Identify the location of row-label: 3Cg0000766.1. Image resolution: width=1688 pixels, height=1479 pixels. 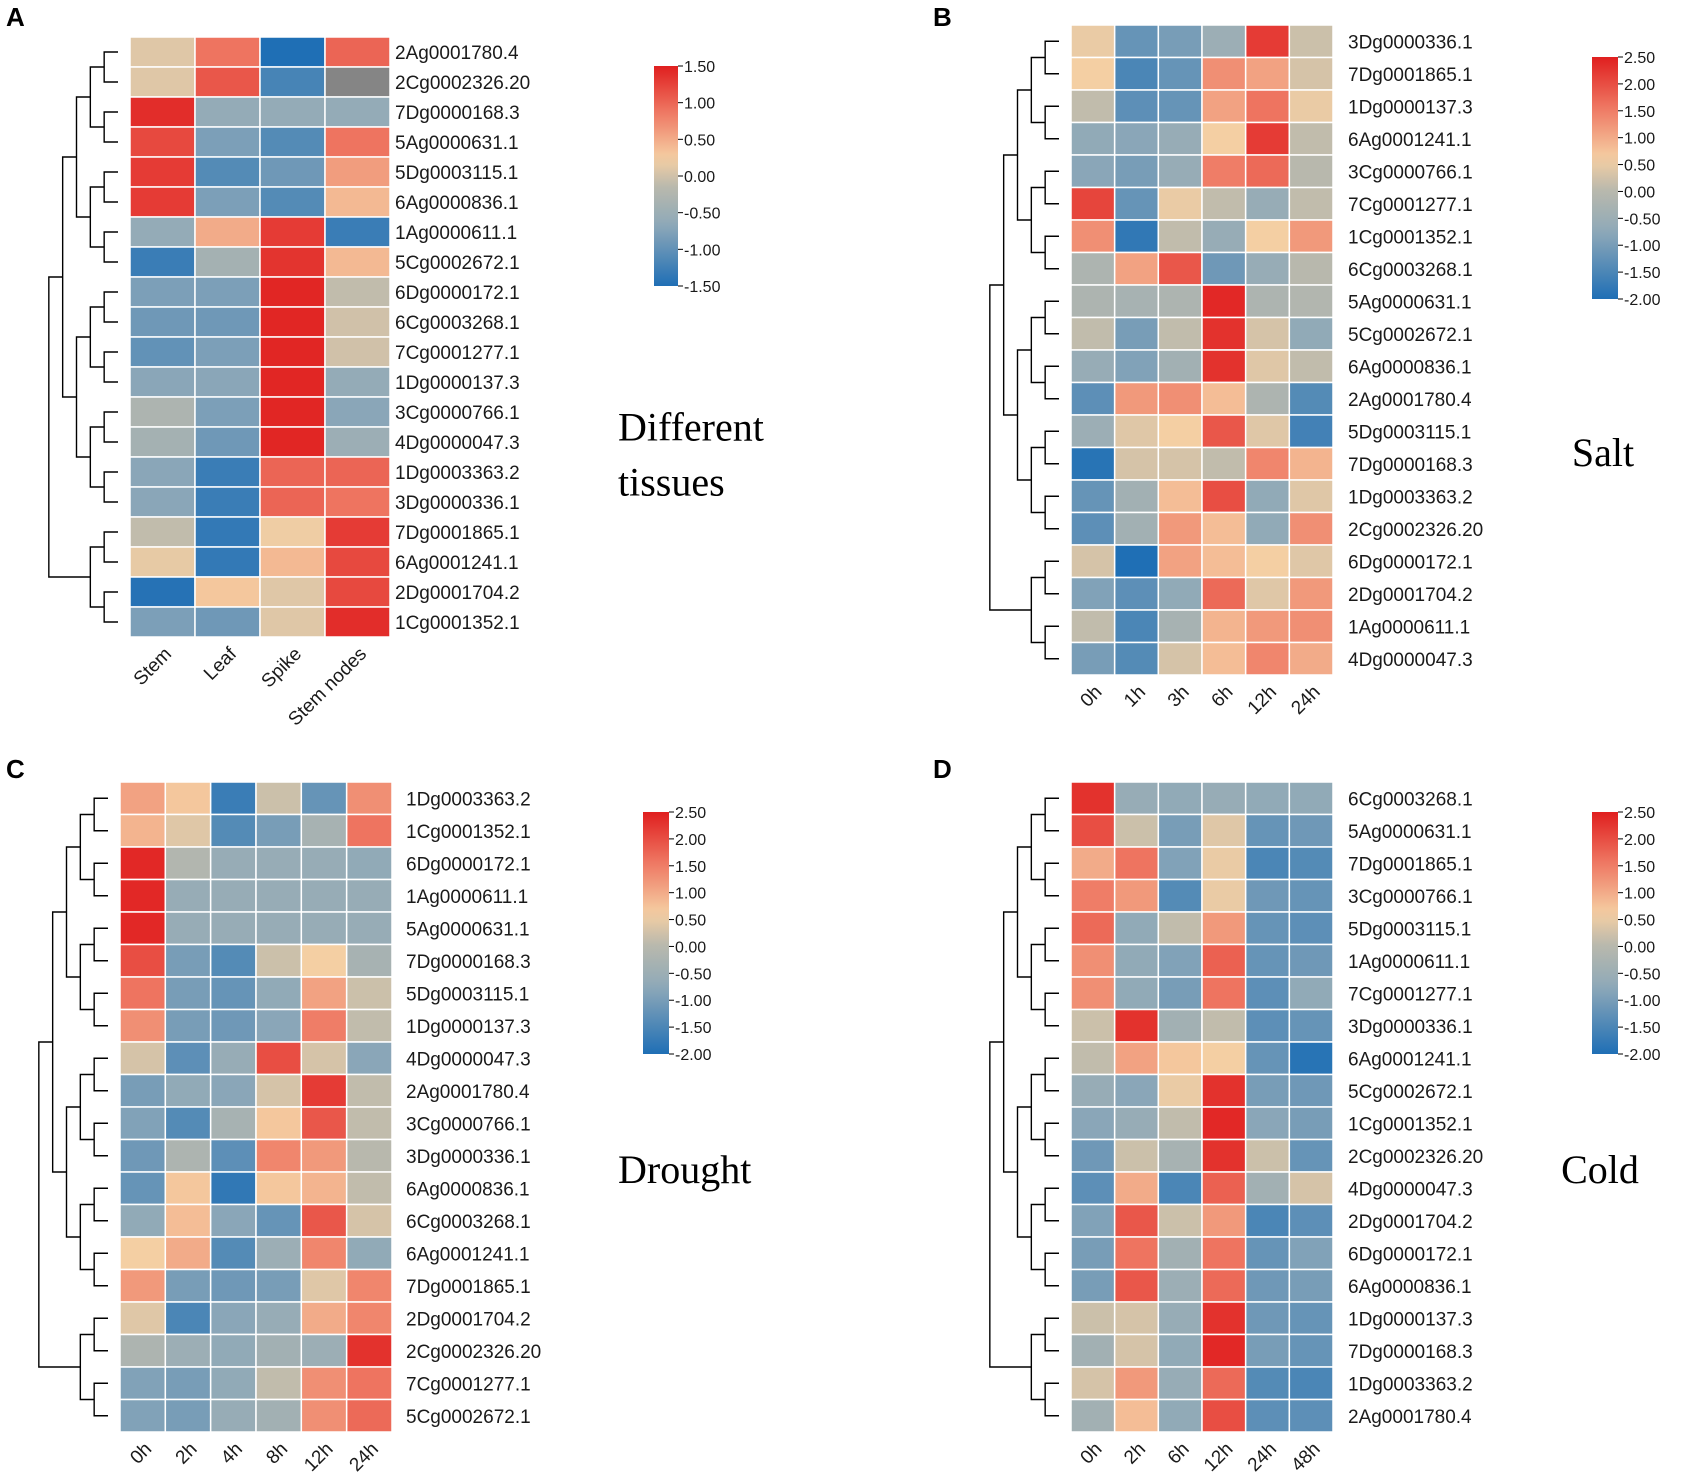
(468, 1124).